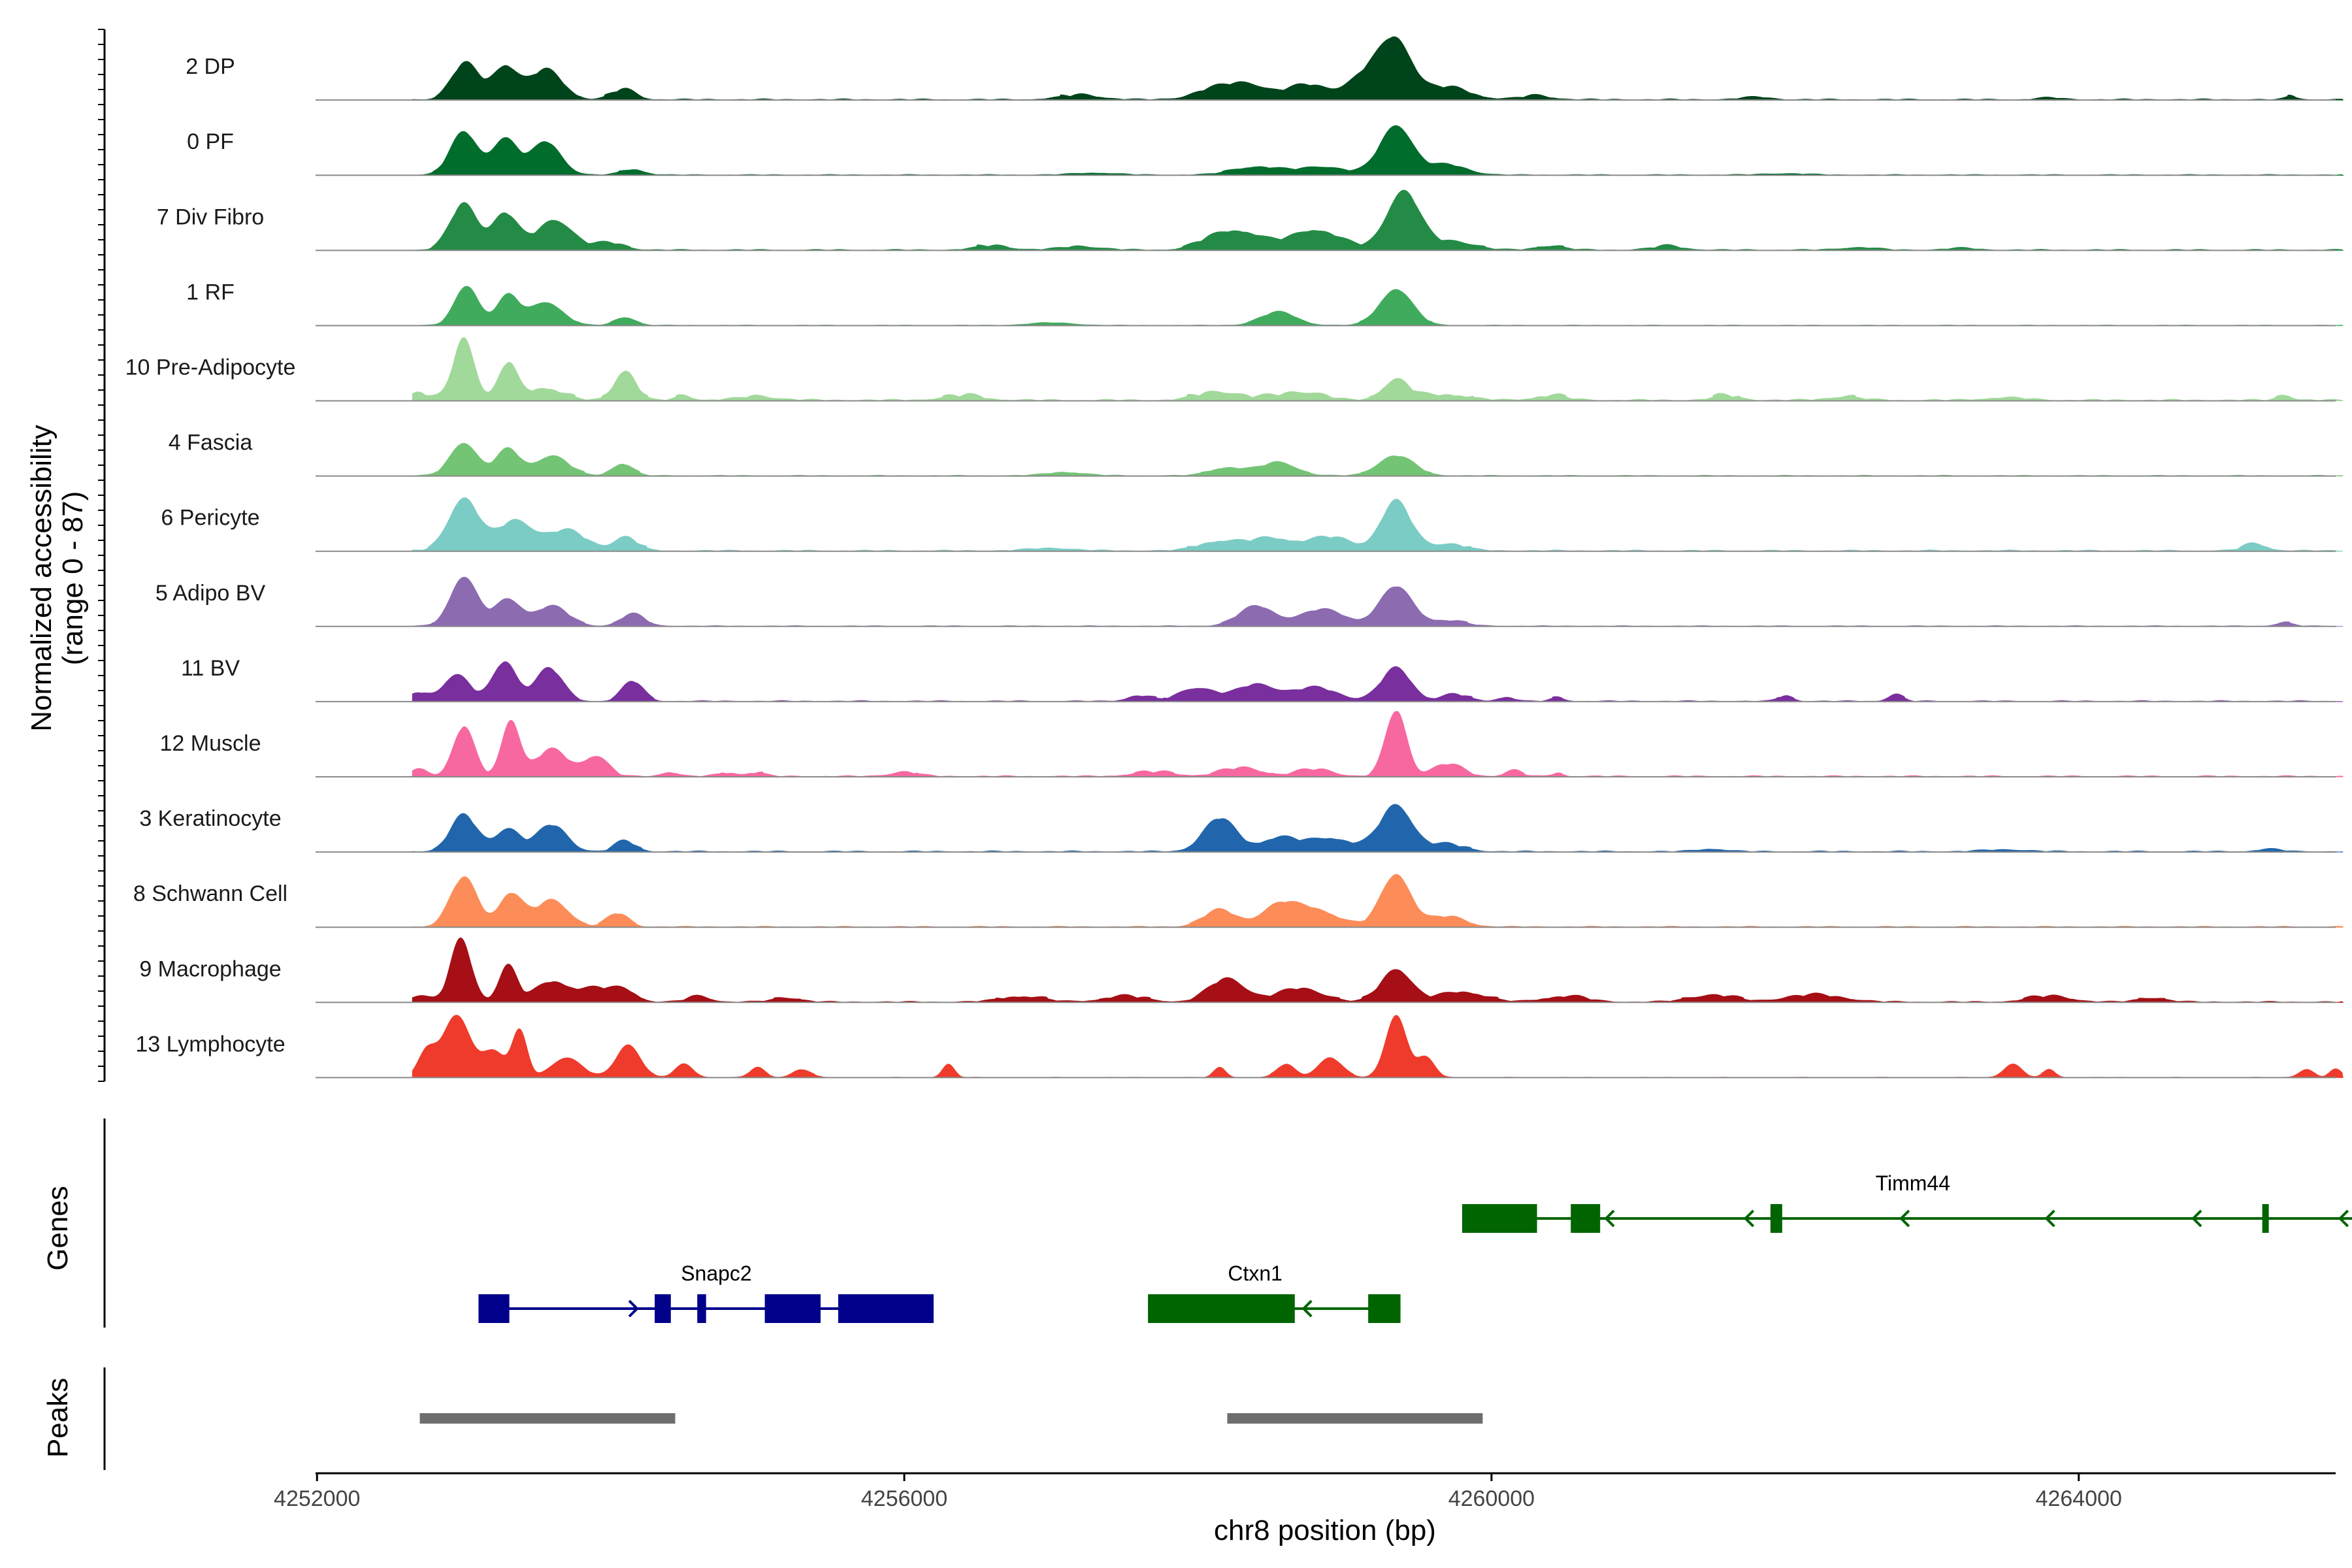 This screenshot has width=2352, height=1568. I want to click on peaks-panel-label: Peaks, so click(58, 1418).